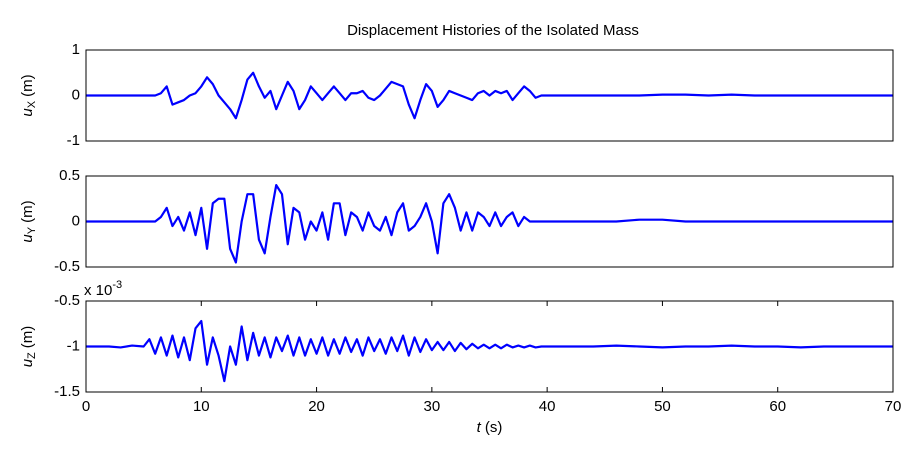  Describe the element at coordinates (494, 427) in the screenshot. I see `x-label-unit: (s)` at that location.